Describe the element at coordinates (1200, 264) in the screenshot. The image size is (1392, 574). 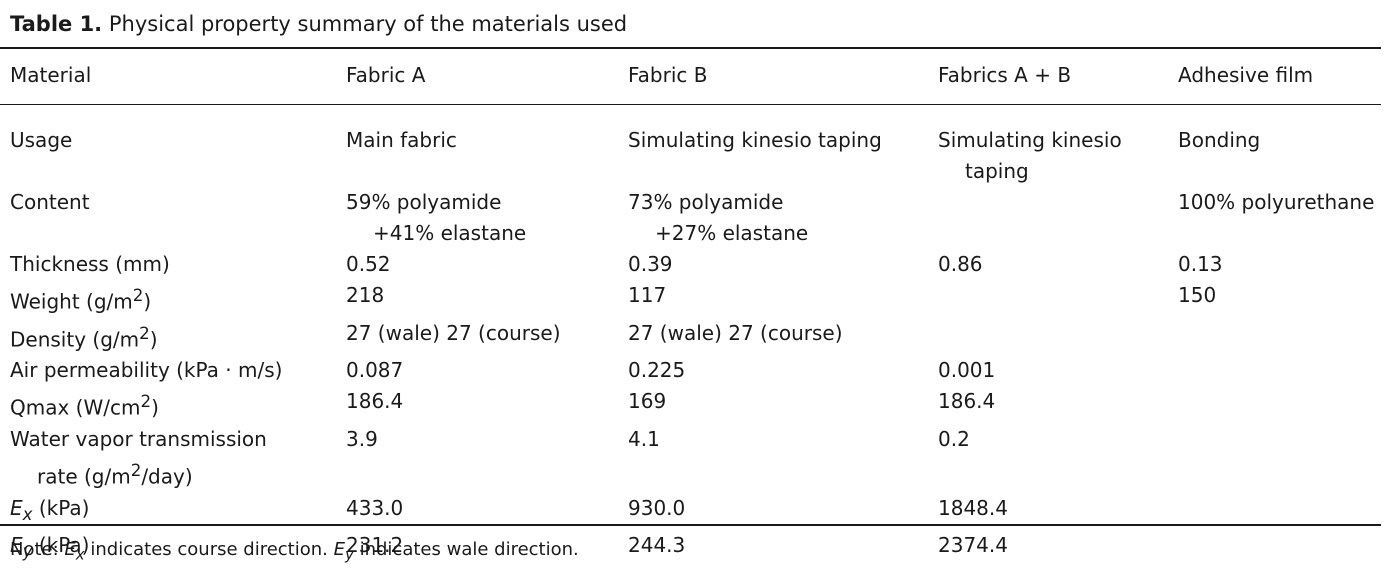
I see `table-cell: 0.13` at that location.